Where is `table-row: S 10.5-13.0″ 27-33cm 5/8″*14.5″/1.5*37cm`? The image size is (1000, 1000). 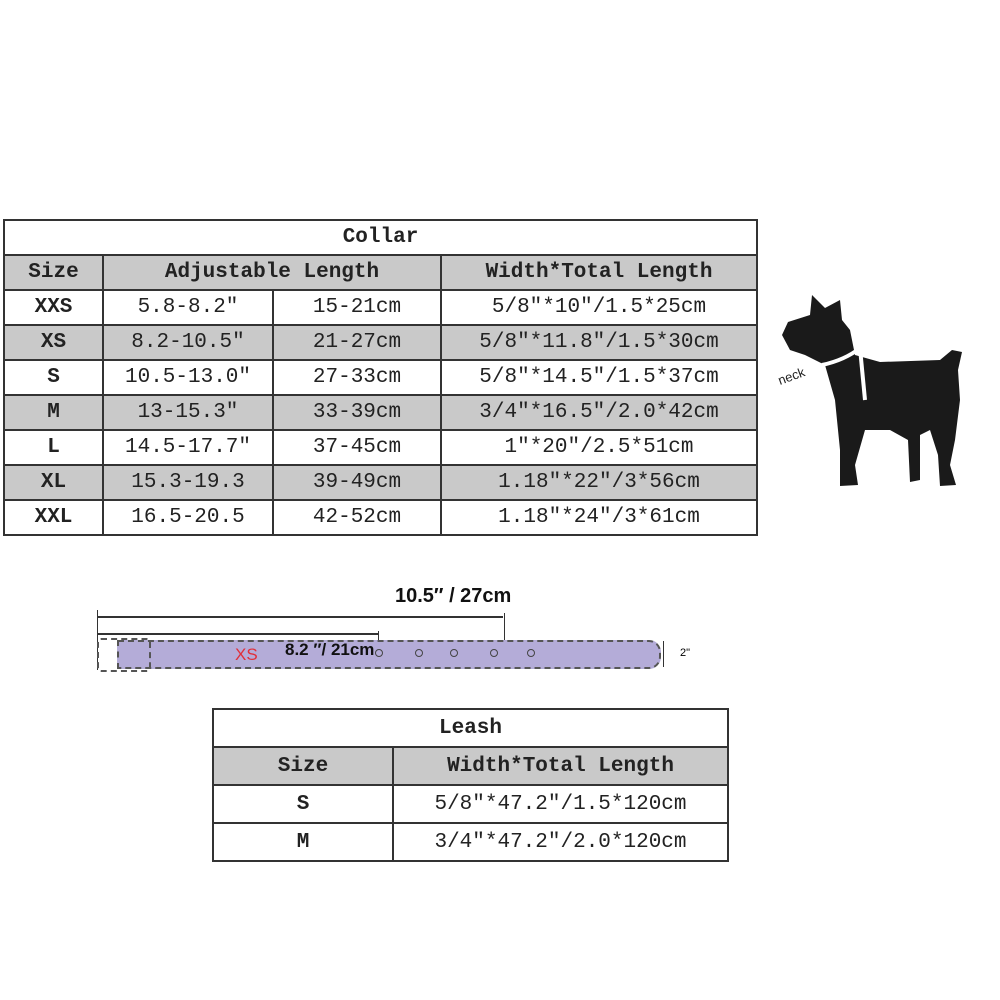 table-row: S 10.5-13.0″ 27-33cm 5/8″*14.5″/1.5*37cm is located at coordinates (380, 377).